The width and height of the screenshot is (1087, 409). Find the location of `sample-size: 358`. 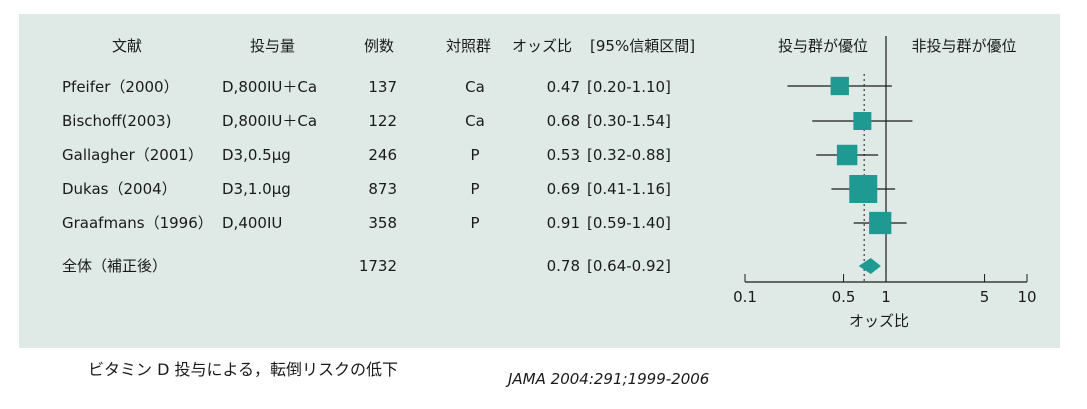

sample-size: 358 is located at coordinates (382, 223).